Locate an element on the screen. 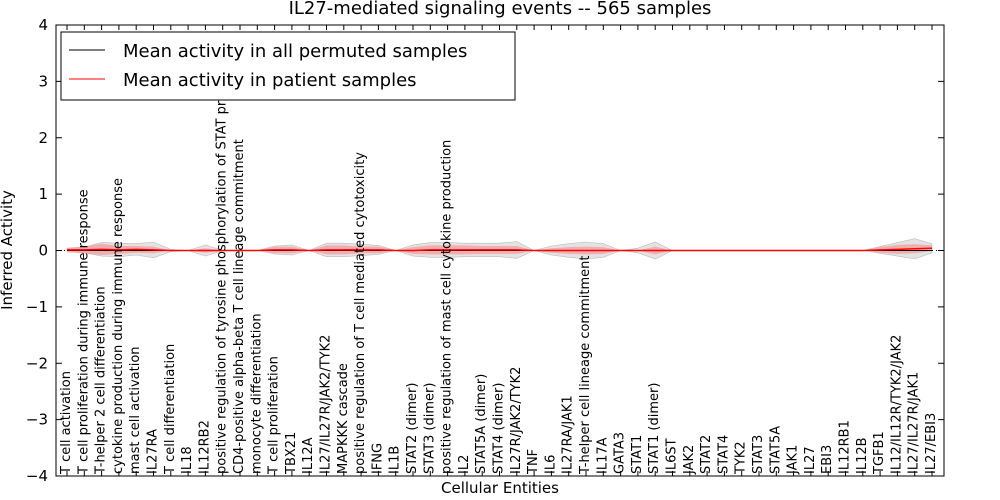  category-label: T cell activation is located at coordinates (66, 423).